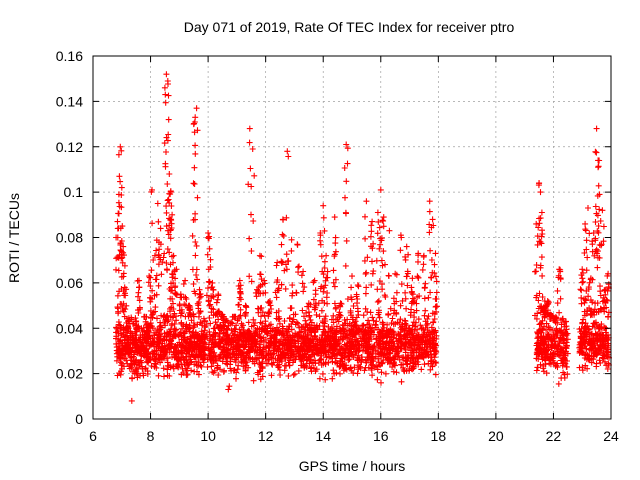 The image size is (640, 480). Describe the element at coordinates (69, 374) in the screenshot. I see `y-tick-label: 0.02` at that location.